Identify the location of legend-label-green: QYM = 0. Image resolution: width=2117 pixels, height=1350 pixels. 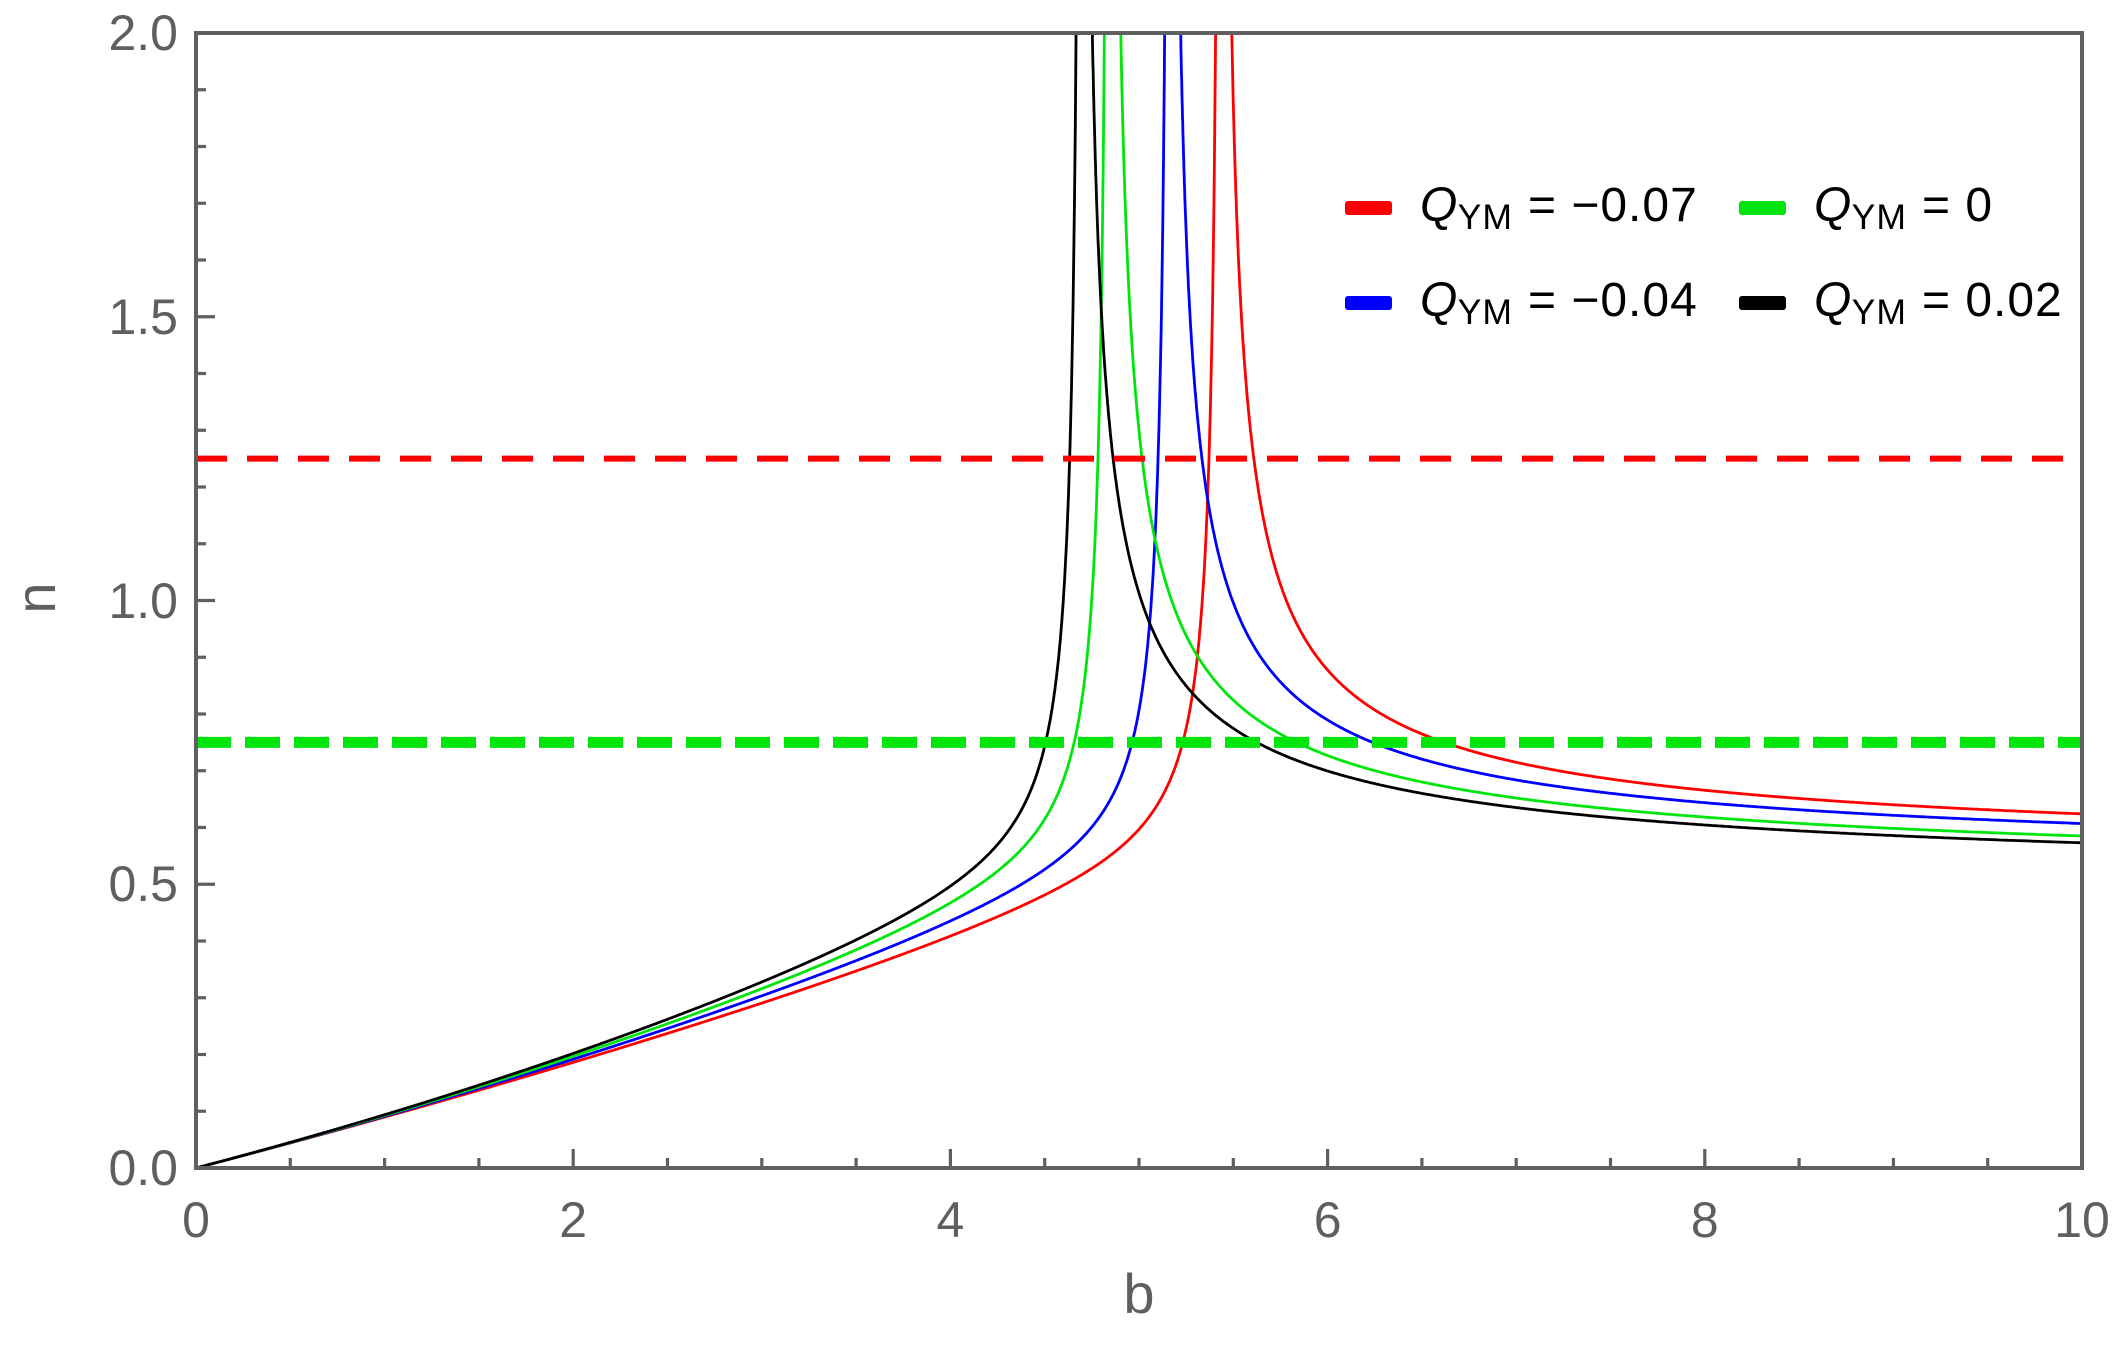
(1904, 208).